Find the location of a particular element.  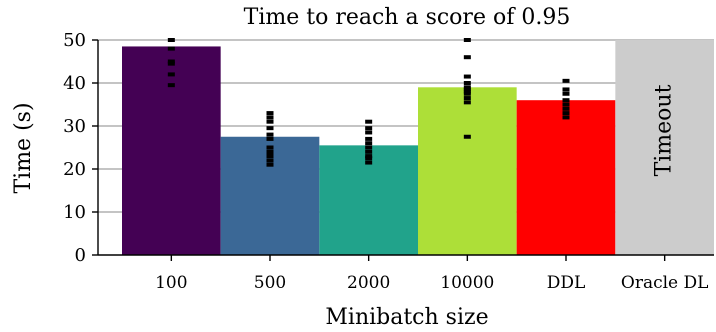

x-tick-label: 500 is located at coordinates (270, 283).